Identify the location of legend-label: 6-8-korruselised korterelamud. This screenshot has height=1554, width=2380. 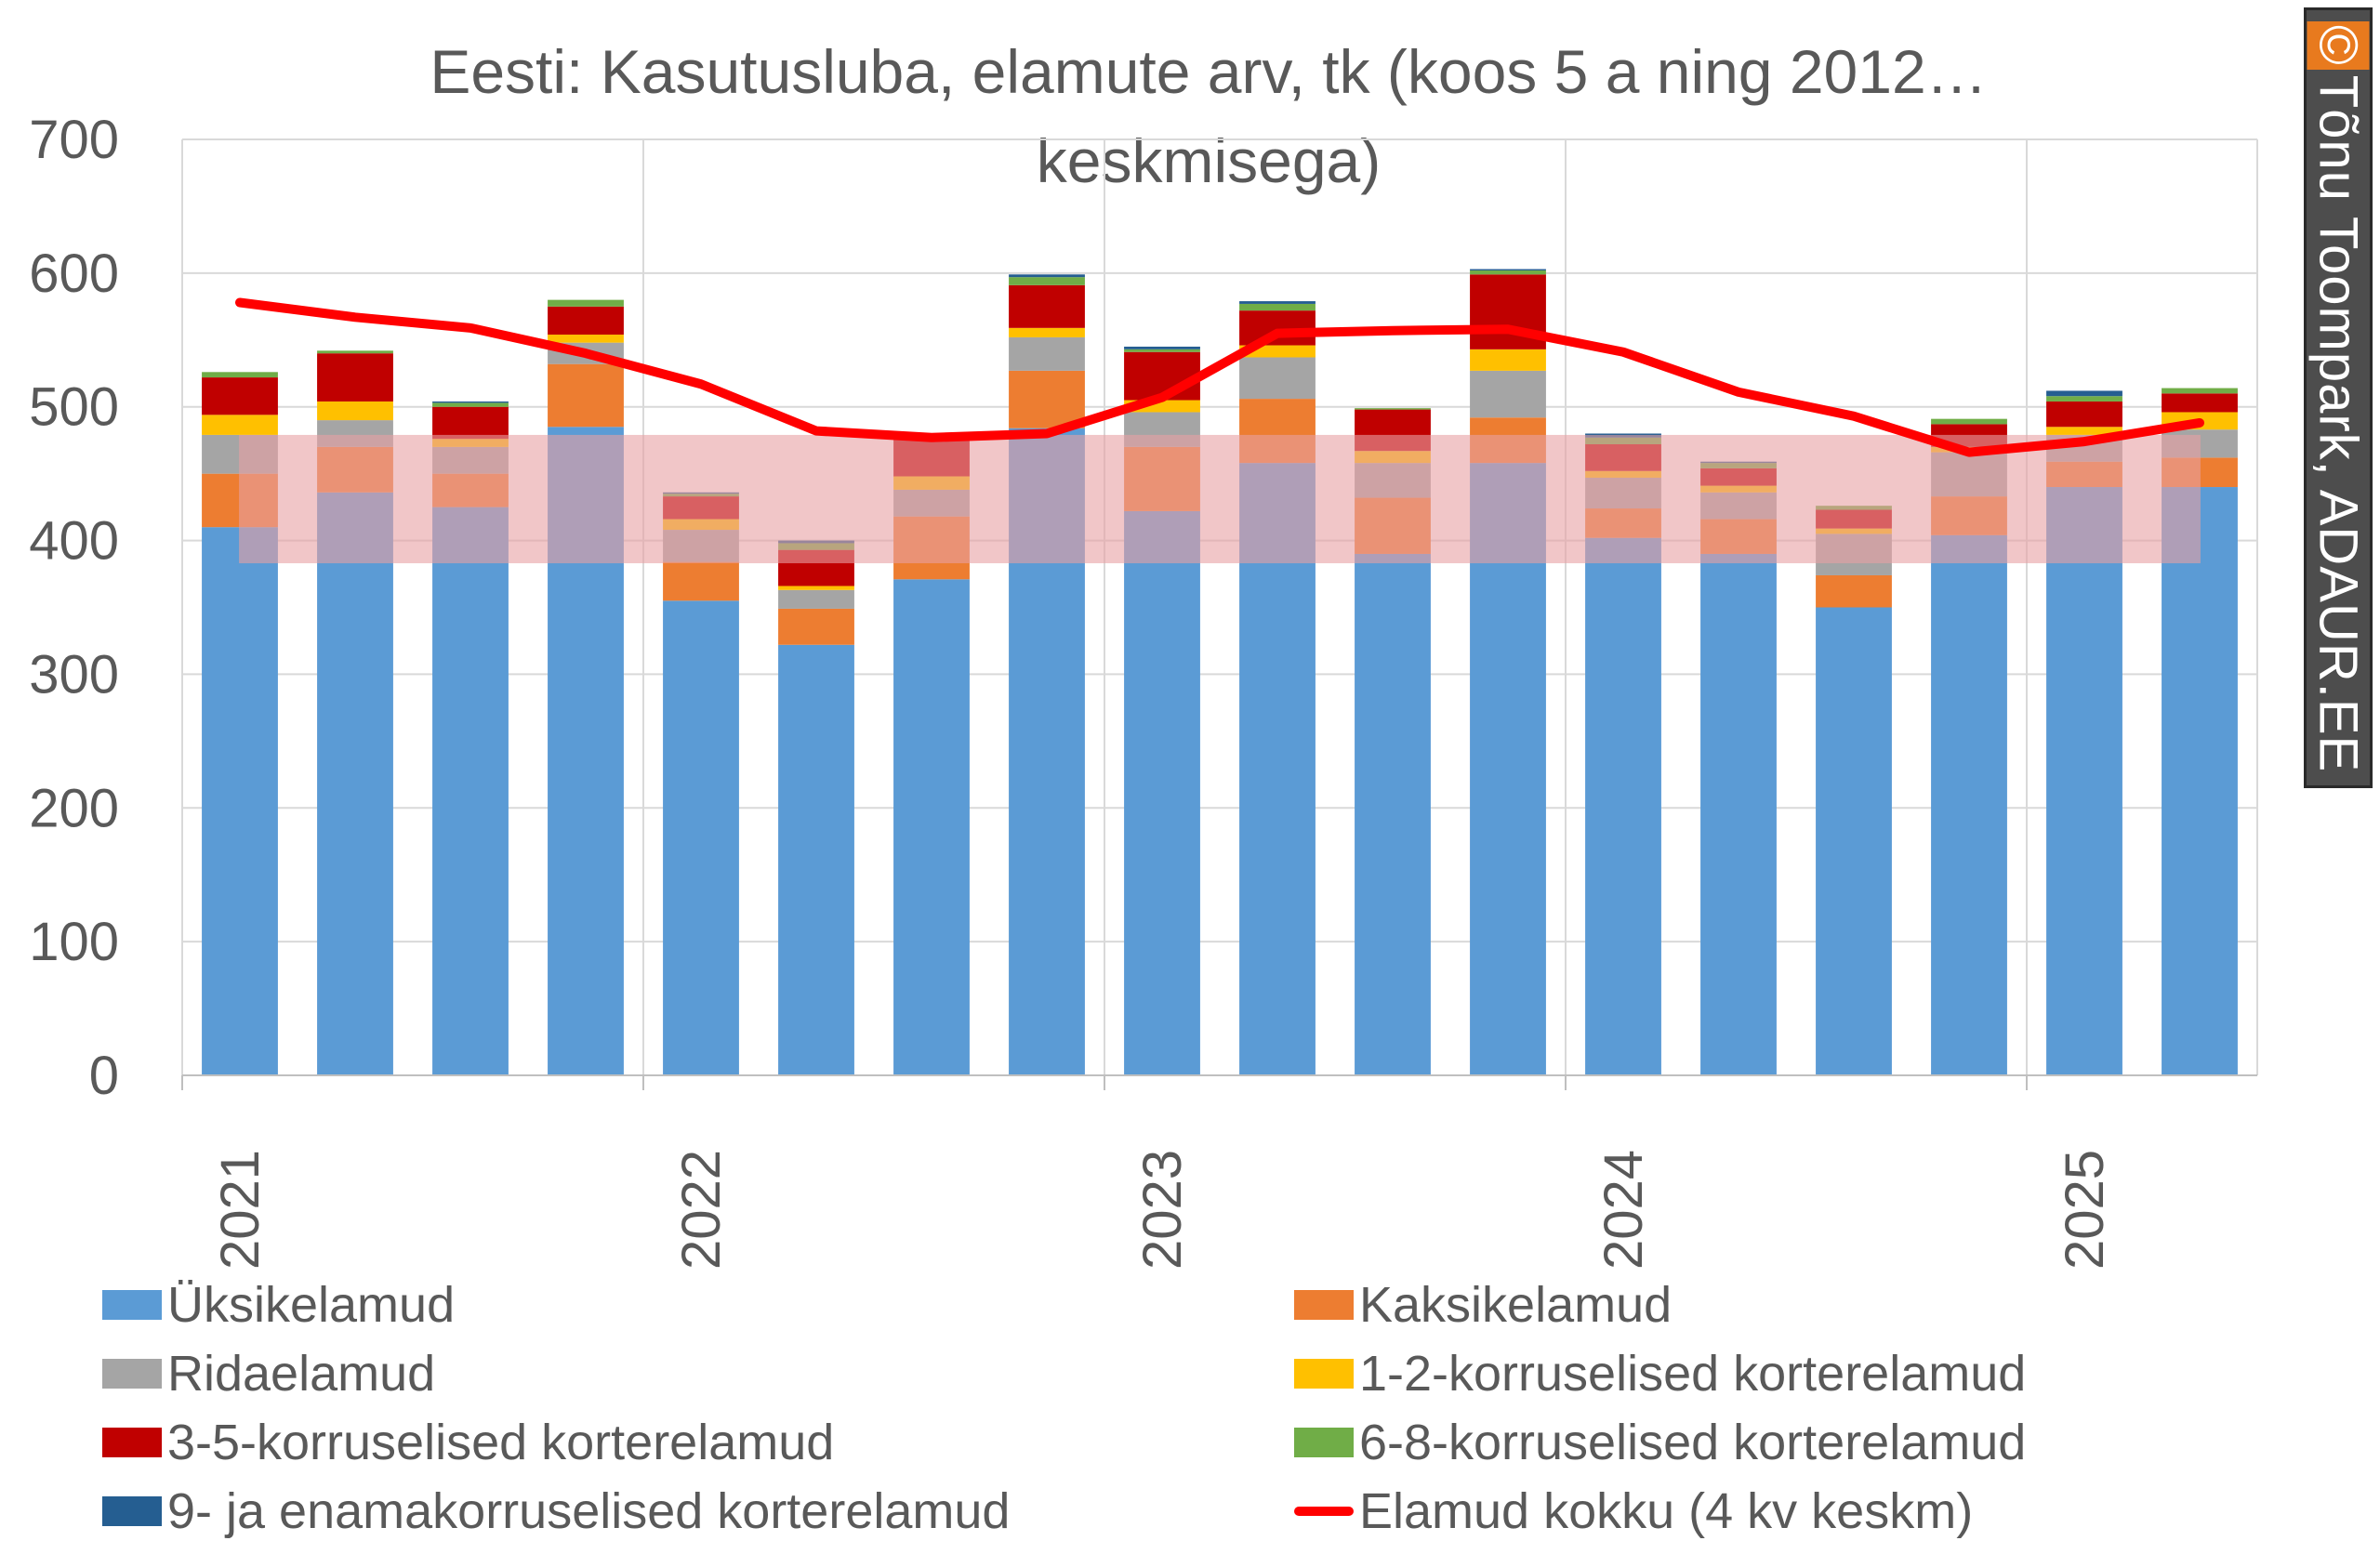
(1693, 1442).